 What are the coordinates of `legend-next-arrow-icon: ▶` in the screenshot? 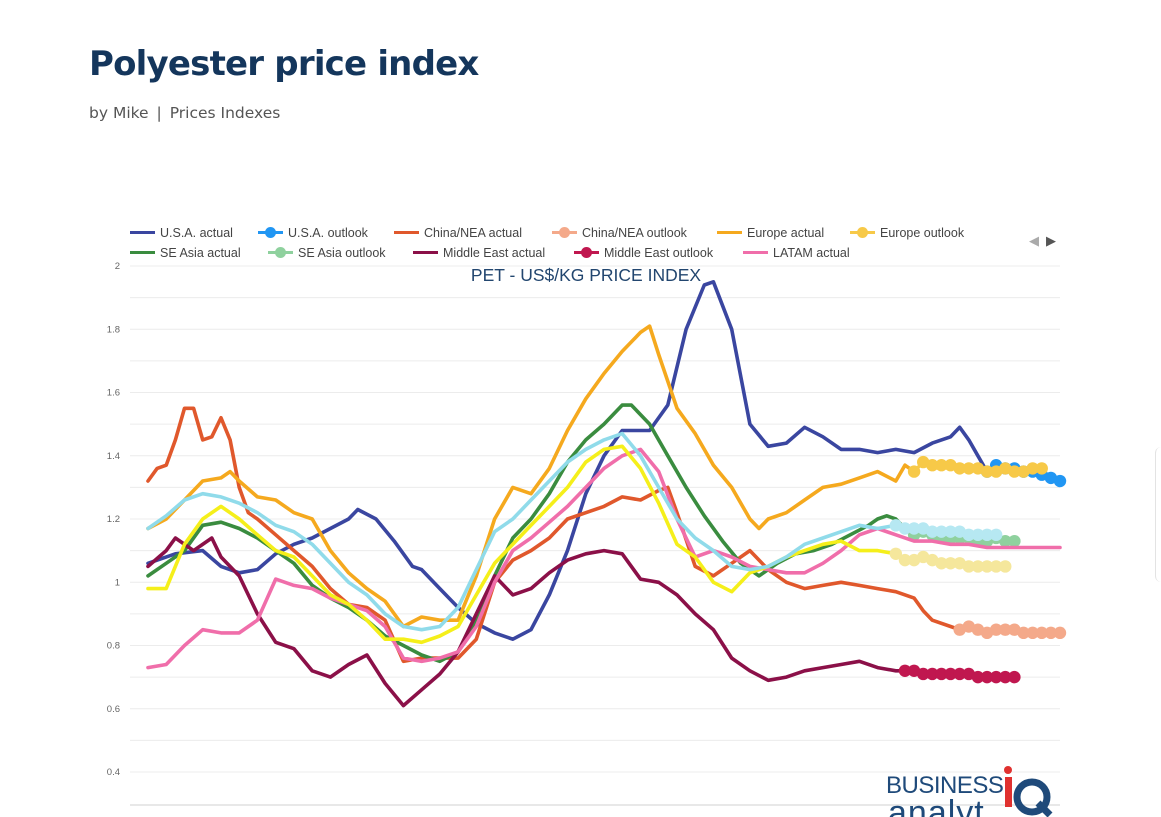 It's located at (1051, 240).